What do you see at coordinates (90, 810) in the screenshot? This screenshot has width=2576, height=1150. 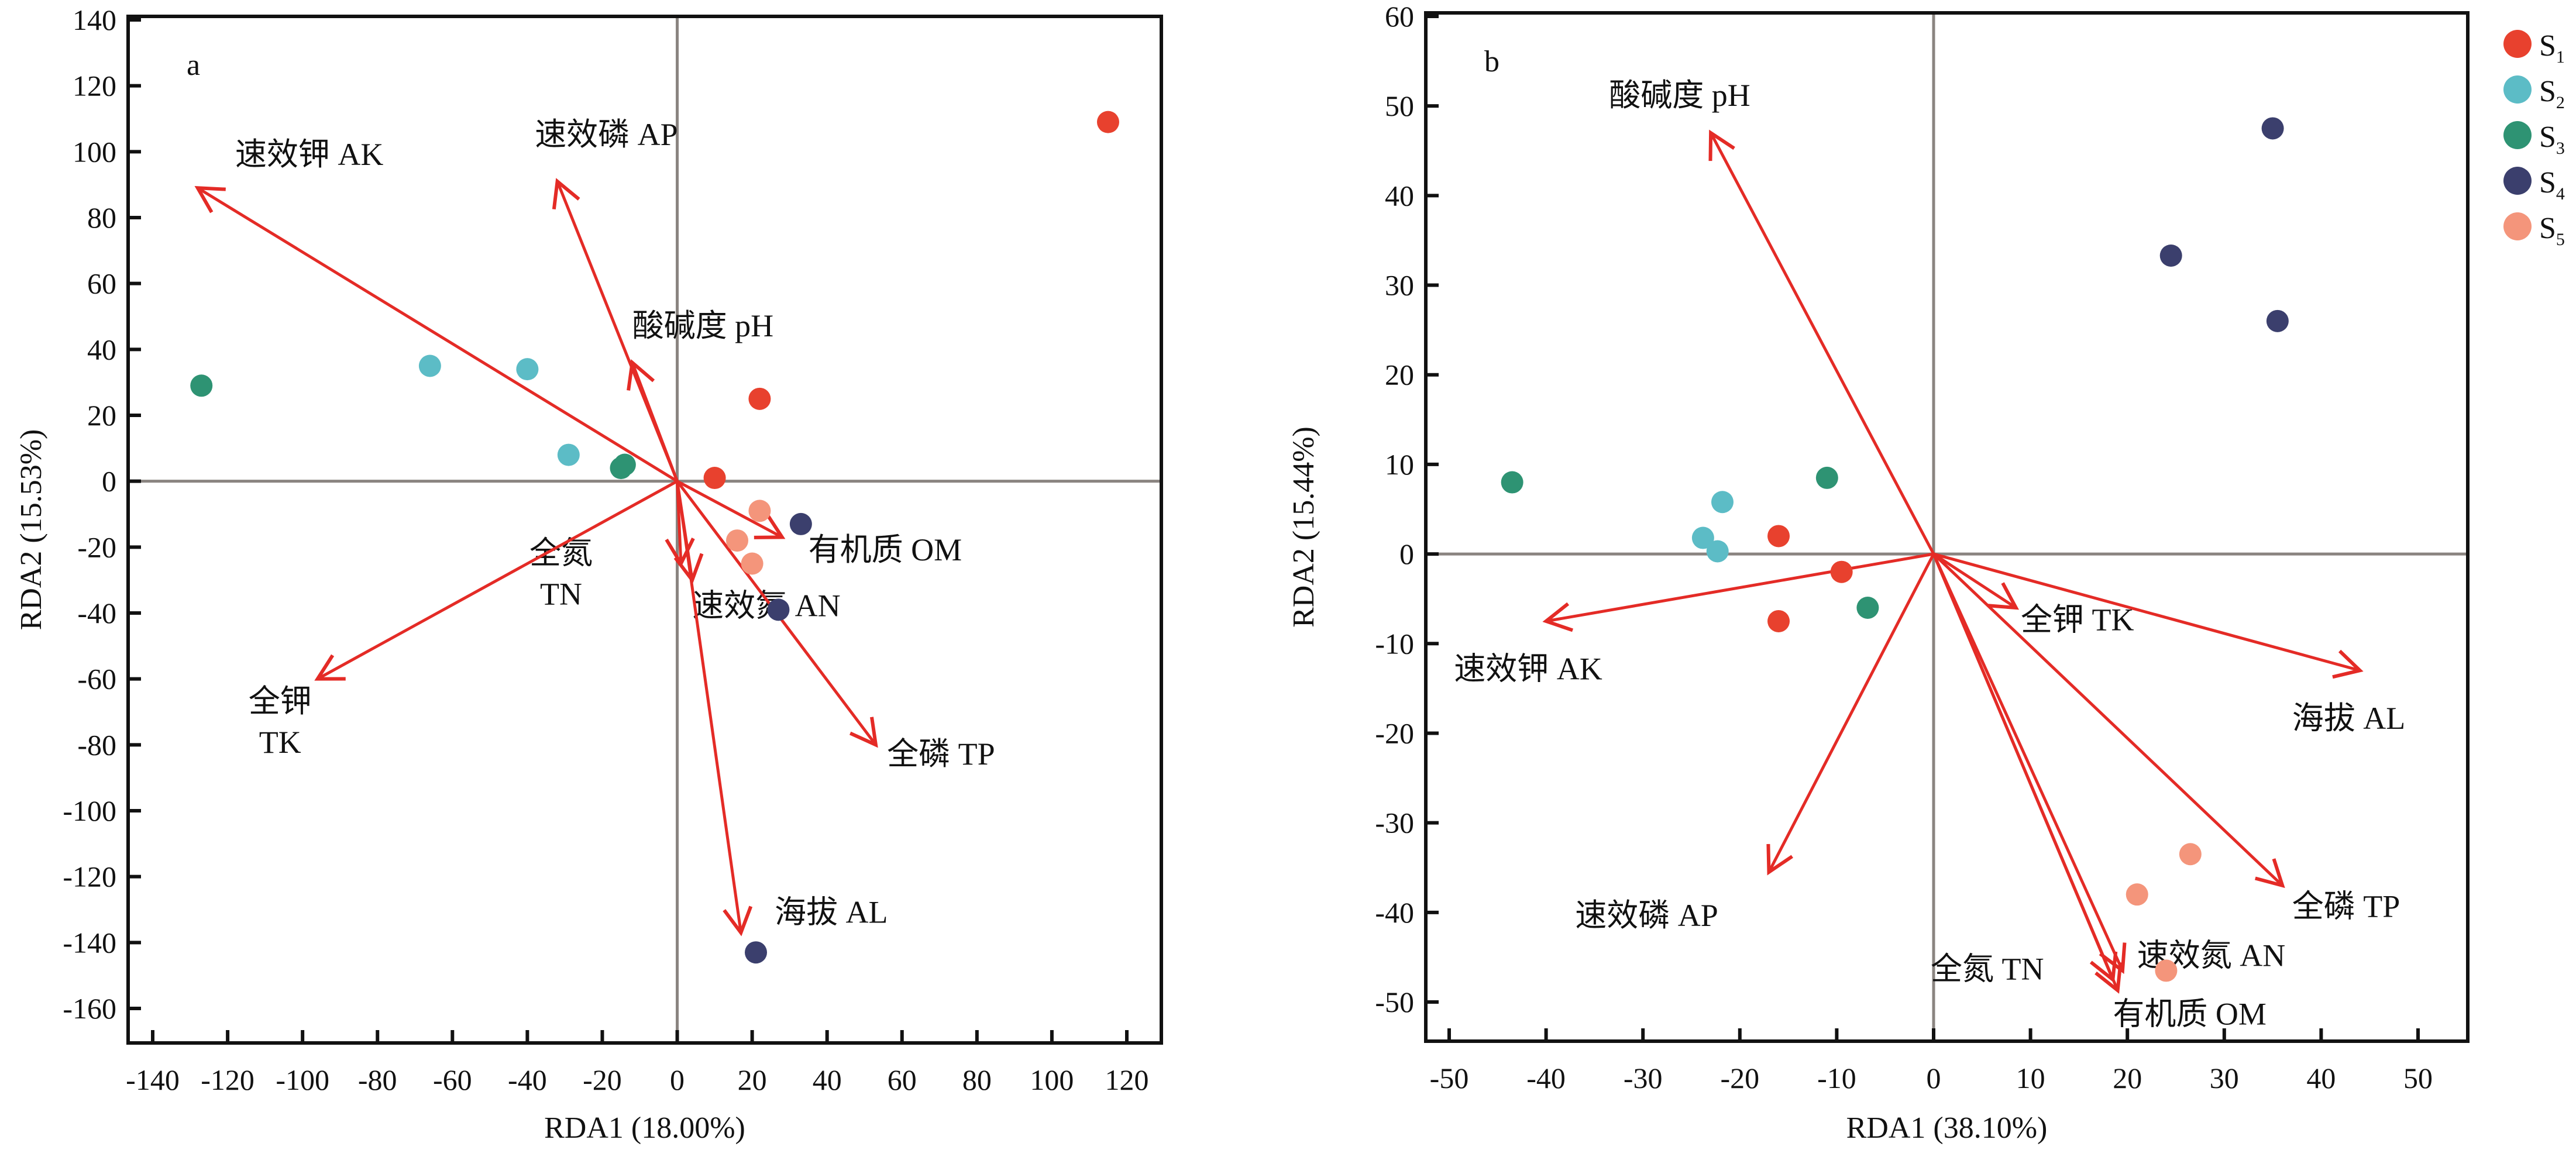 I see `y-tick-label: -100` at bounding box center [90, 810].